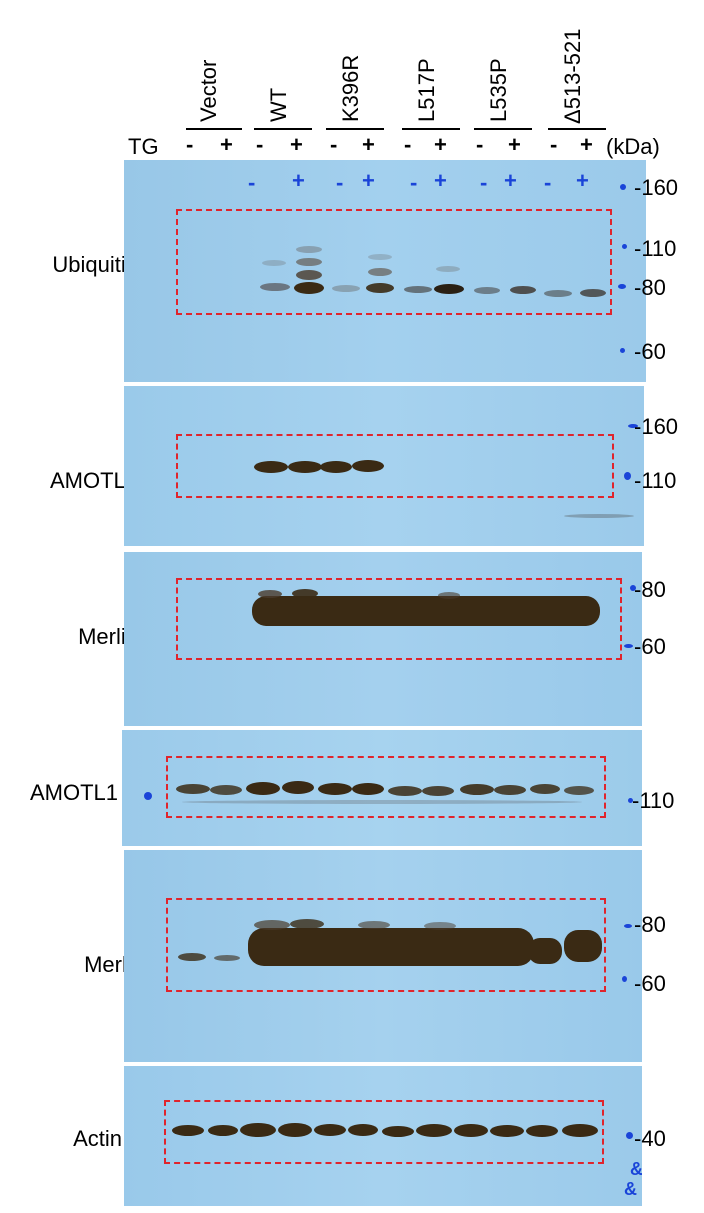 The height and width of the screenshot is (1213, 704). I want to click on marker-label: -40, so click(650, 1138).